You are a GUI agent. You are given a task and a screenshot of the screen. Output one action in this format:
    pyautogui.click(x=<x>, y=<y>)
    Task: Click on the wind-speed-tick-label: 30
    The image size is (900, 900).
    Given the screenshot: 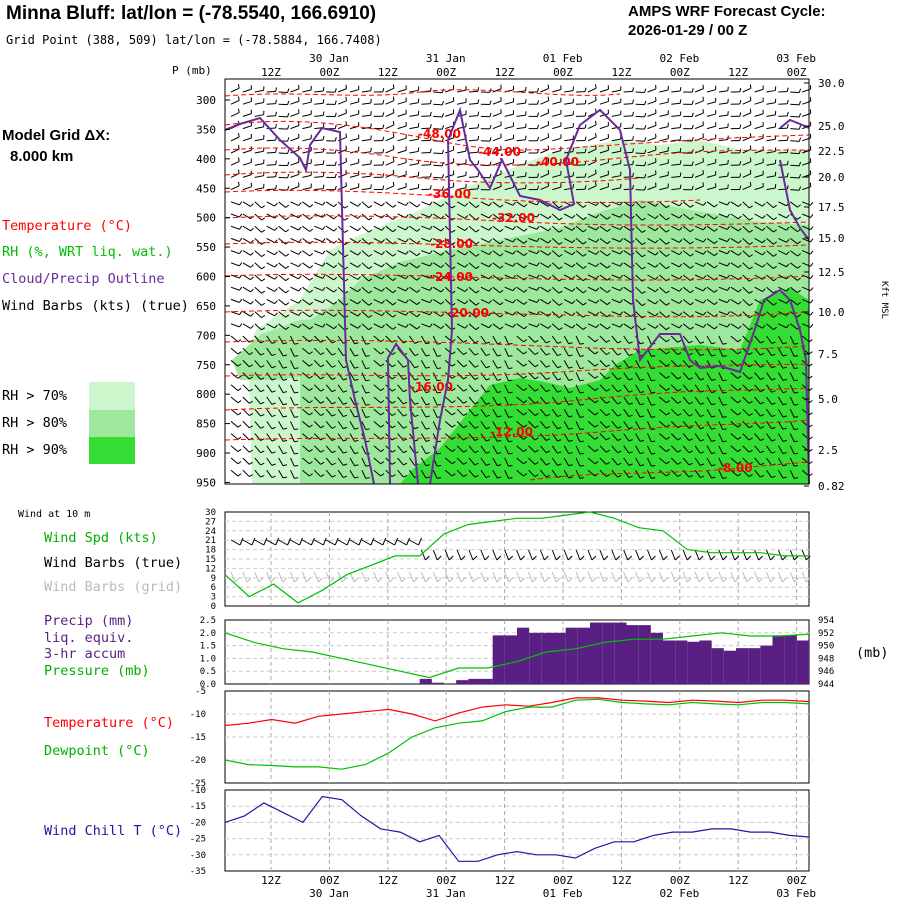 What is the action you would take?
    pyautogui.click(x=210, y=513)
    